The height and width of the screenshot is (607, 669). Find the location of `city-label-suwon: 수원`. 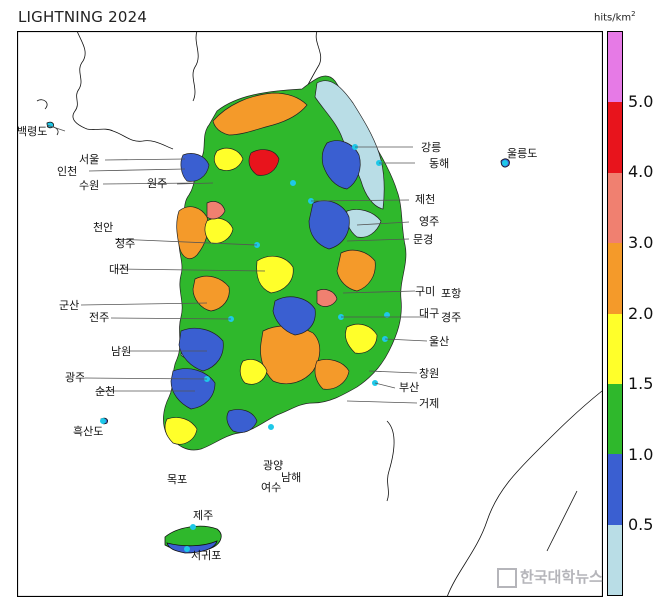

city-label-suwon: 수원 is located at coordinates (89, 185).